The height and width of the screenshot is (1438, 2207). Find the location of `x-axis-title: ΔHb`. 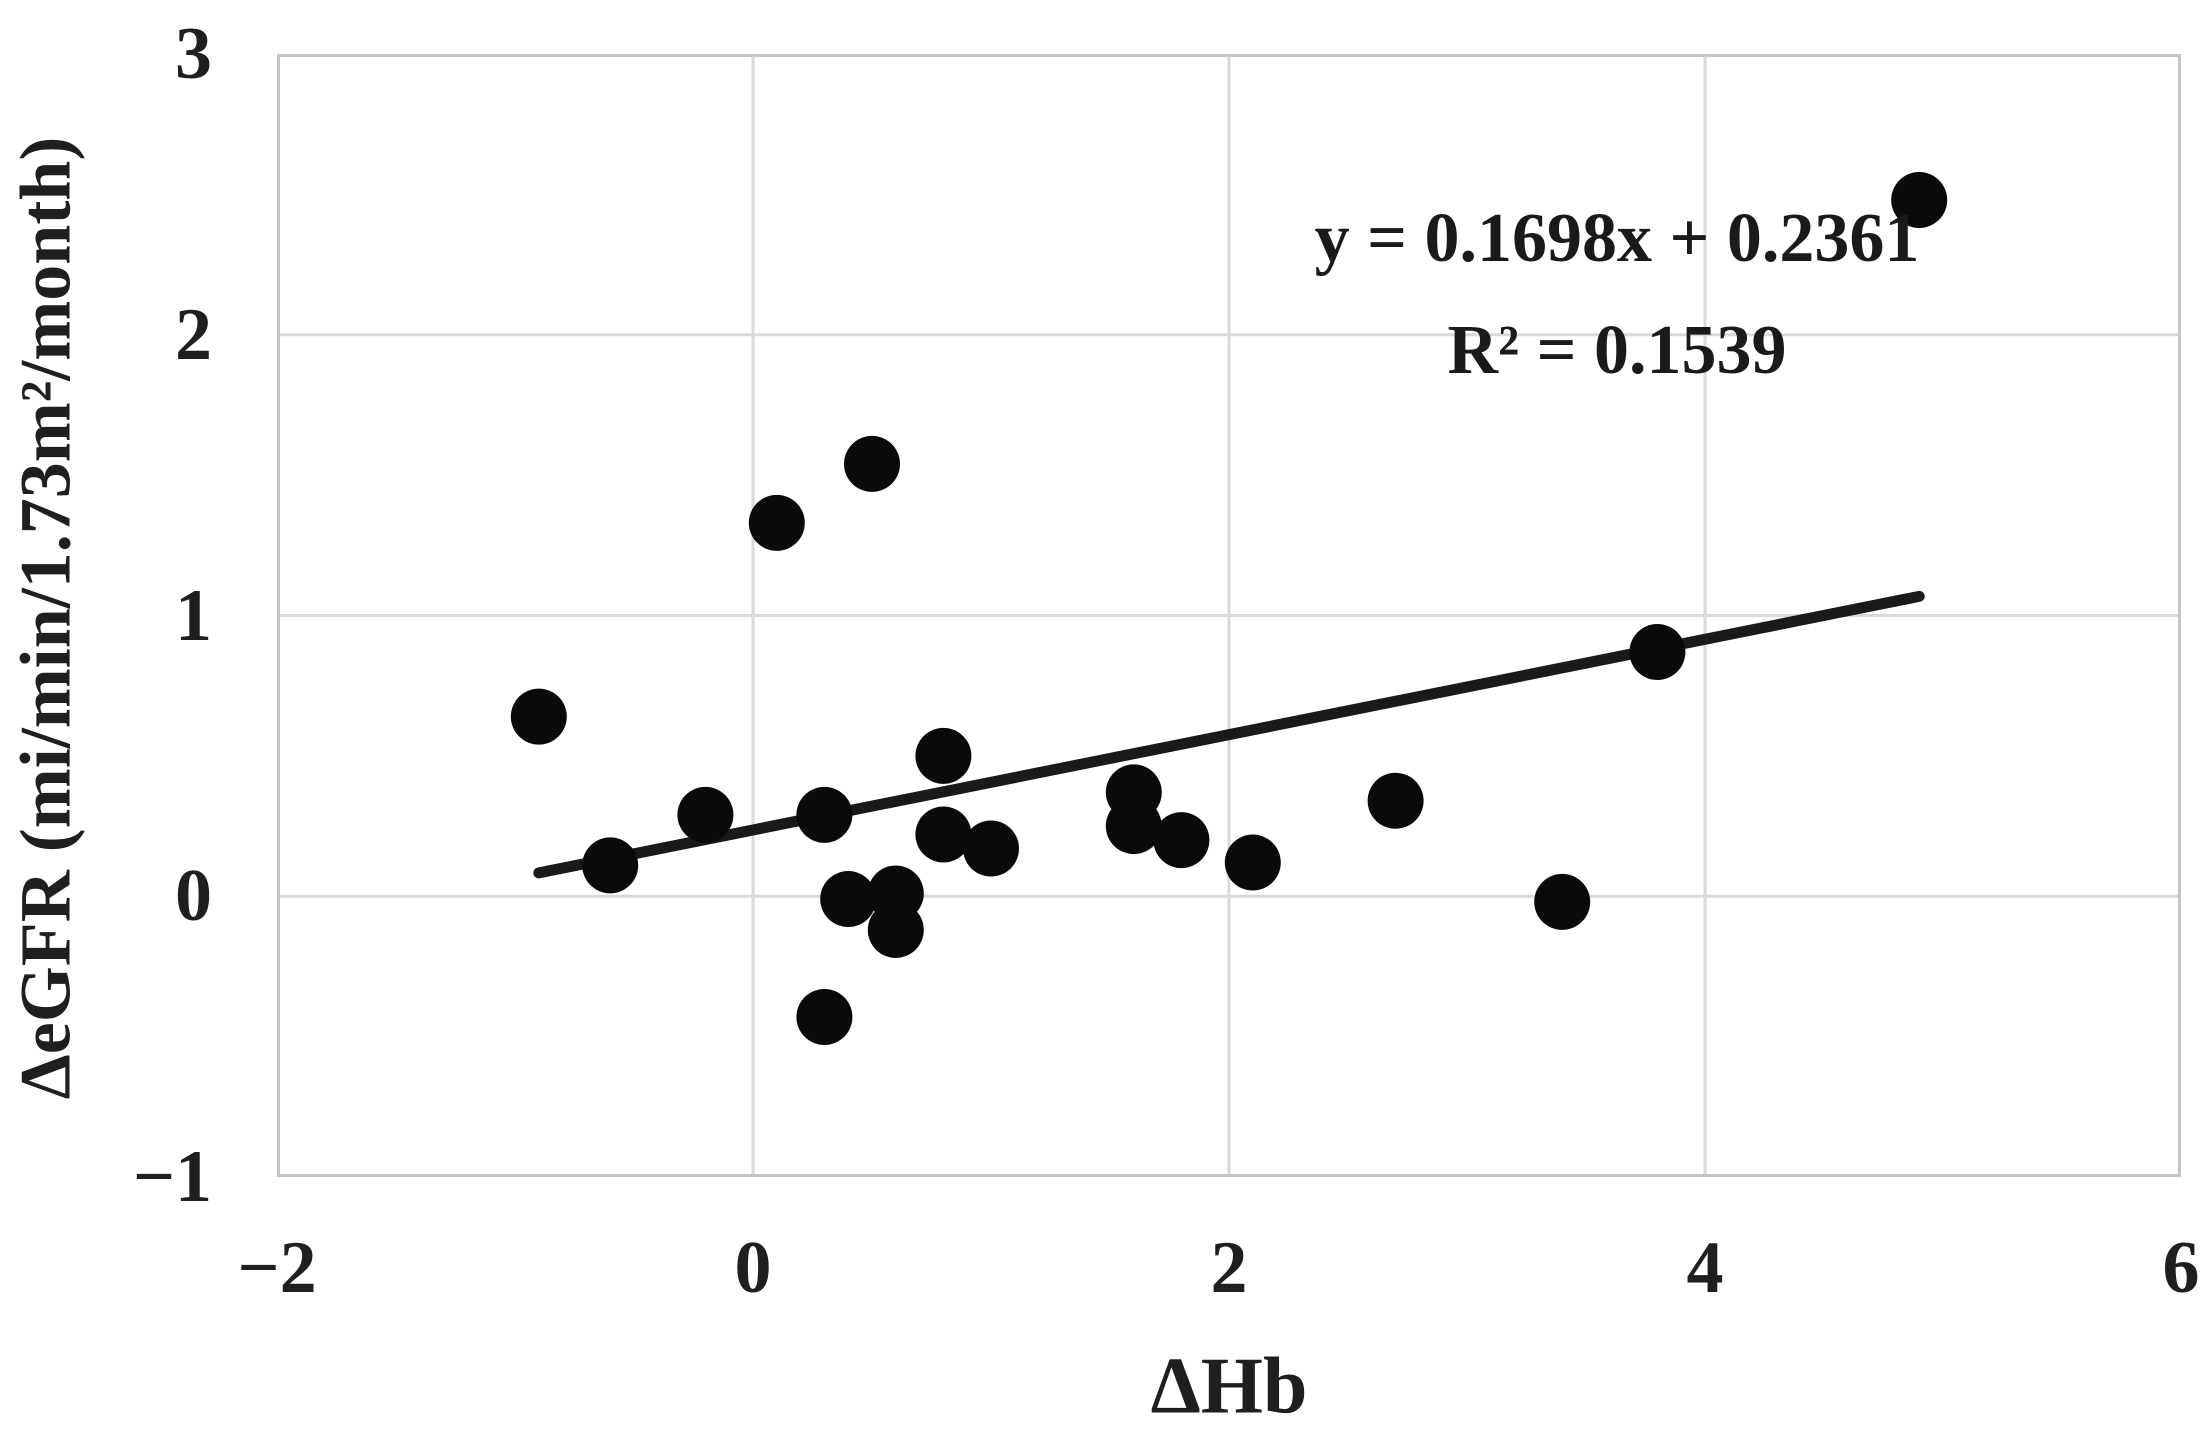

x-axis-title: ΔHb is located at coordinates (1229, 1386).